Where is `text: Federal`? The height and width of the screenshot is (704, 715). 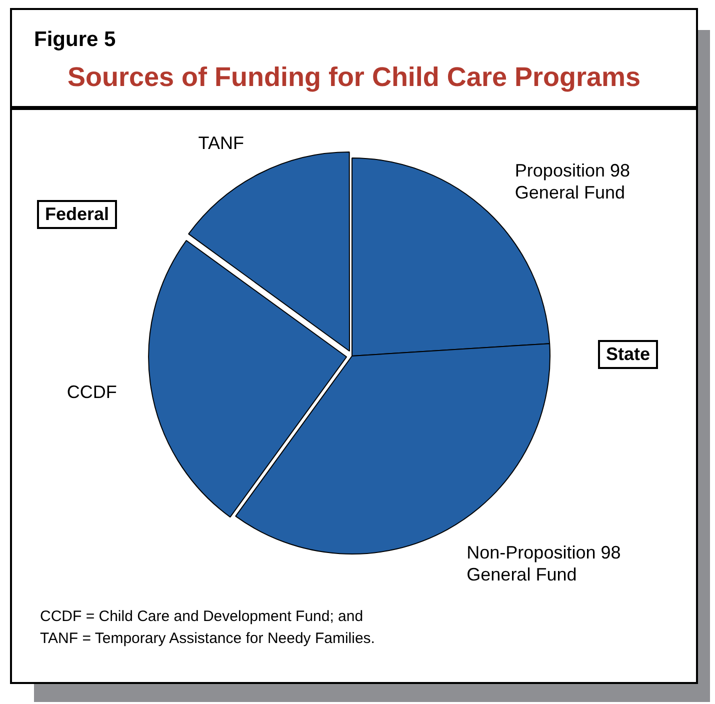
text: Federal is located at coordinates (77, 214).